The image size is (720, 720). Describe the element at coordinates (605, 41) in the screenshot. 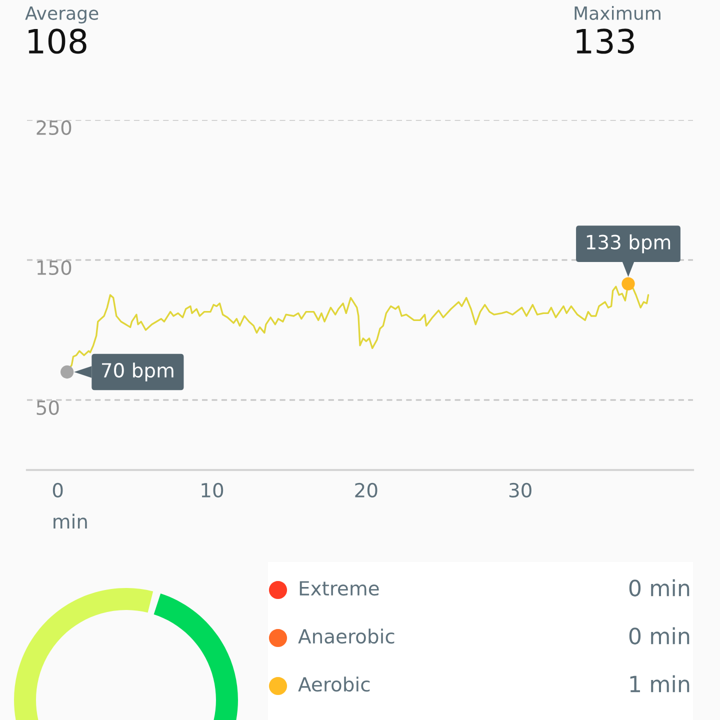

I see `text: 133` at that location.